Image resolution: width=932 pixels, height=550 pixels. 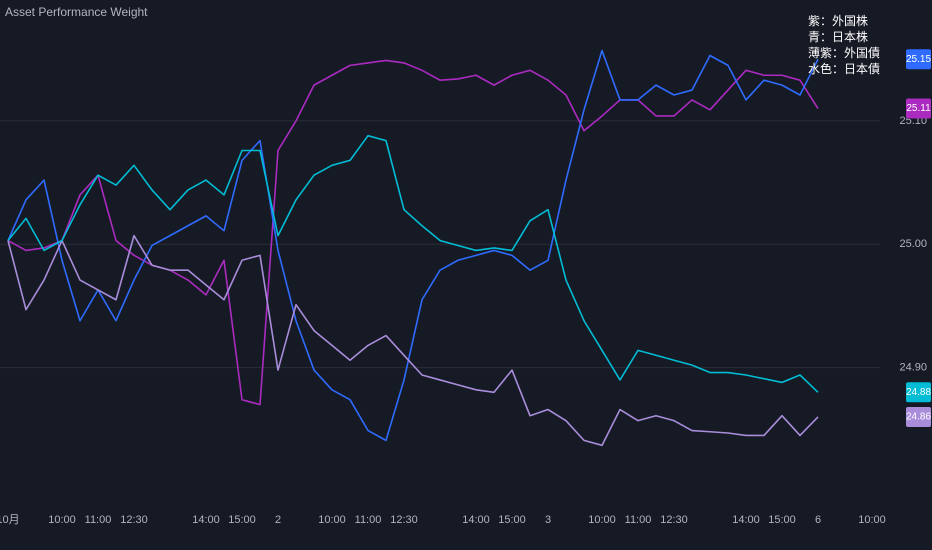 What do you see at coordinates (838, 20) in the screenshot?
I see `legend-entry: 紫：外国株` at bounding box center [838, 20].